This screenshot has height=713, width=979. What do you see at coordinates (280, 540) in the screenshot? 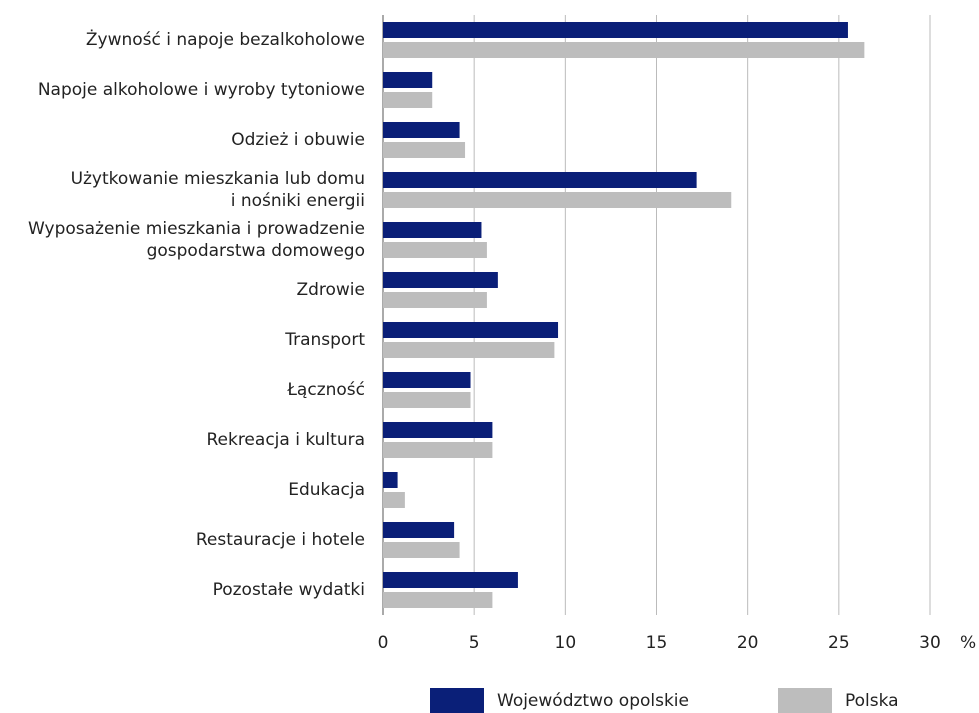
I see `y-tick-label: Restauracje i hotele` at bounding box center [280, 540].